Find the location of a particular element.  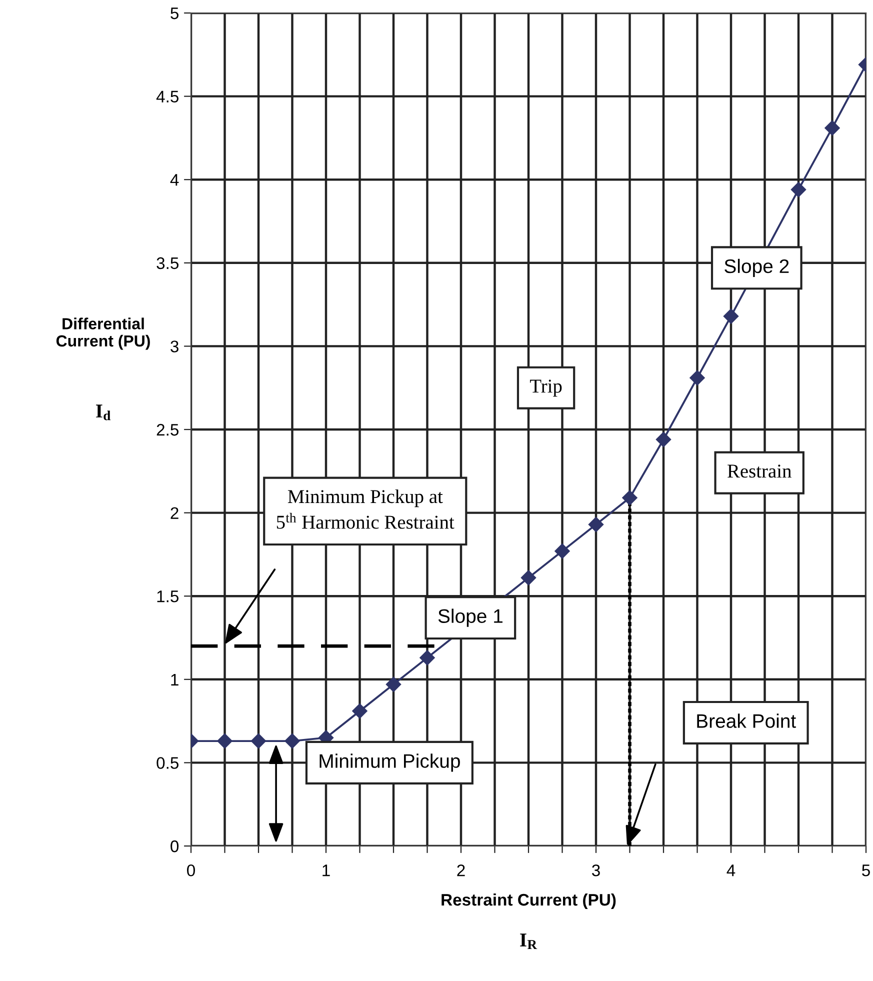

x-tick-label: 3 is located at coordinates (596, 870).